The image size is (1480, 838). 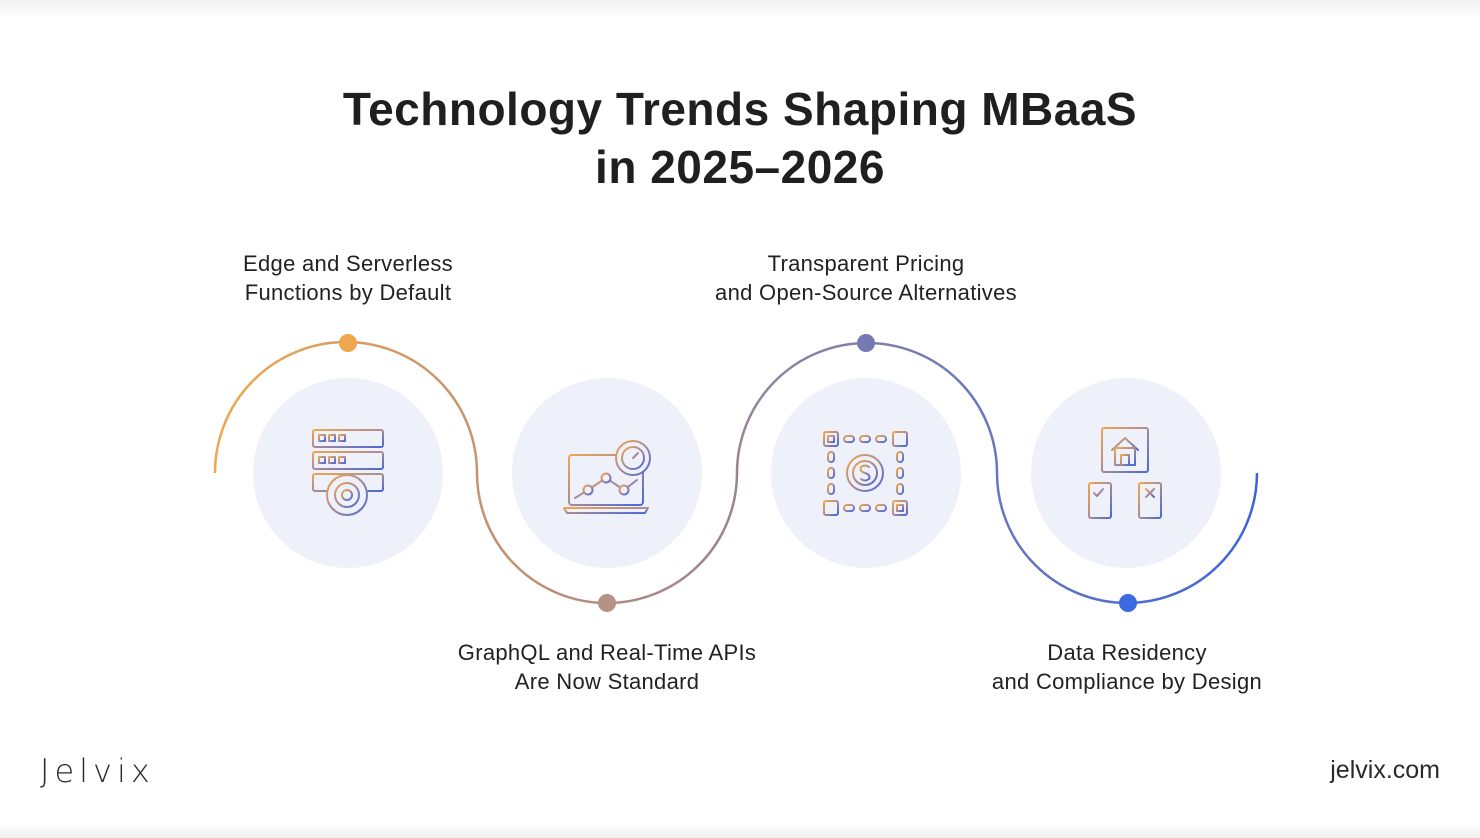 I want to click on trend-1-line-2: Functions by Default, so click(x=348, y=292).